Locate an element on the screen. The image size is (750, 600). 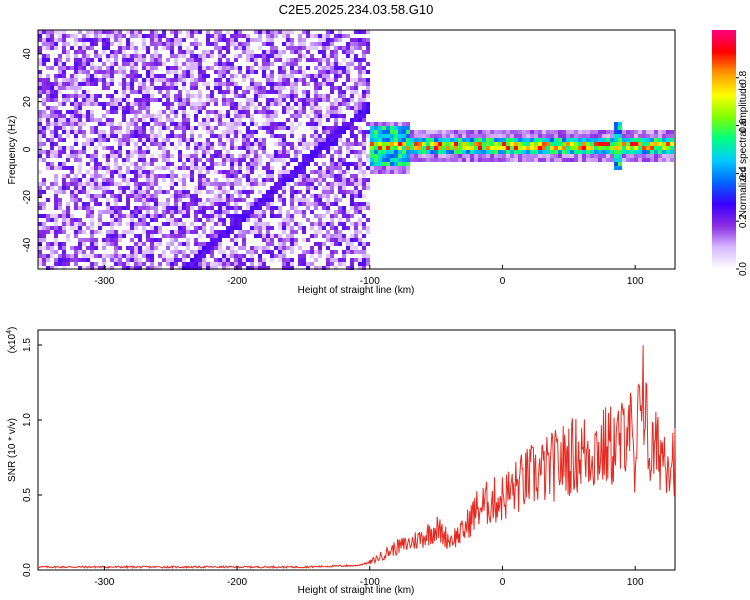
colorbar-tick-label: 0.6 is located at coordinates (743, 125).